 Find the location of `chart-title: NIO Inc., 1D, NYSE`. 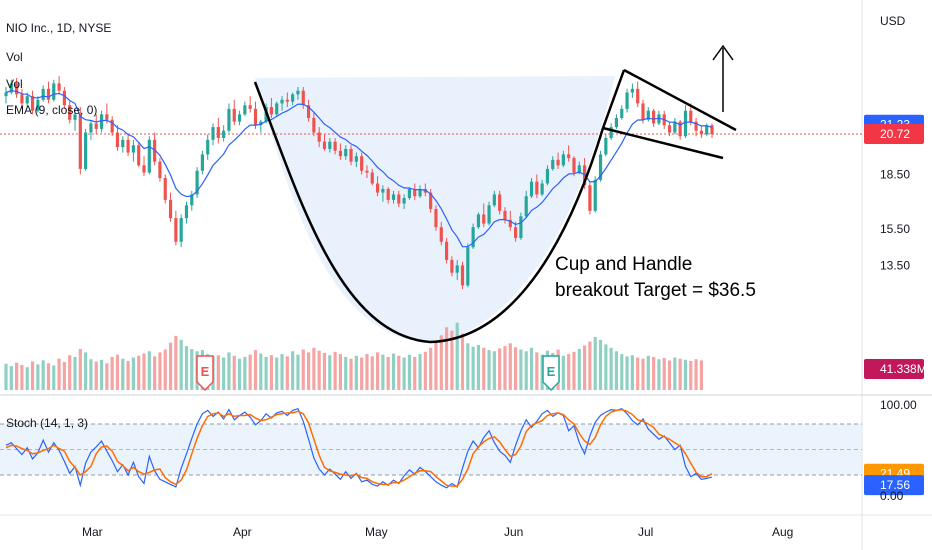

chart-title: NIO Inc., 1D, NYSE is located at coordinates (58, 28).